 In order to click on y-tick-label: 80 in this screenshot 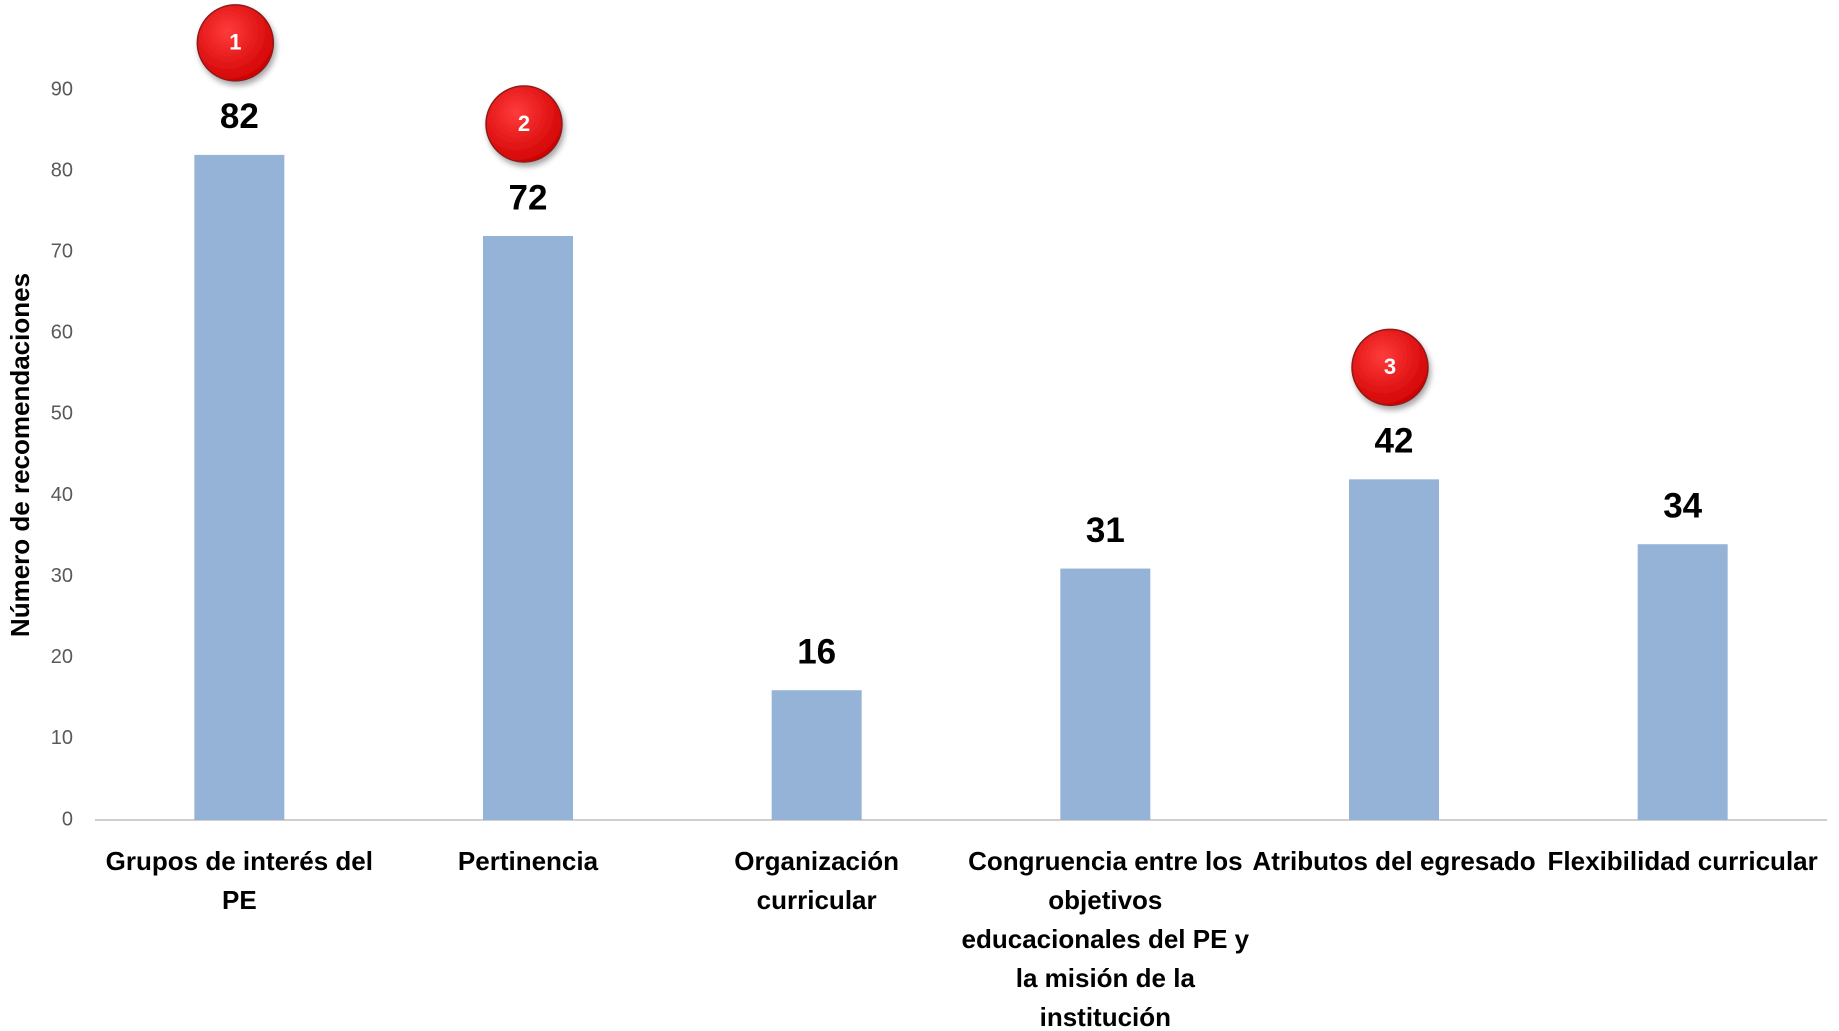, I will do `click(62, 170)`.